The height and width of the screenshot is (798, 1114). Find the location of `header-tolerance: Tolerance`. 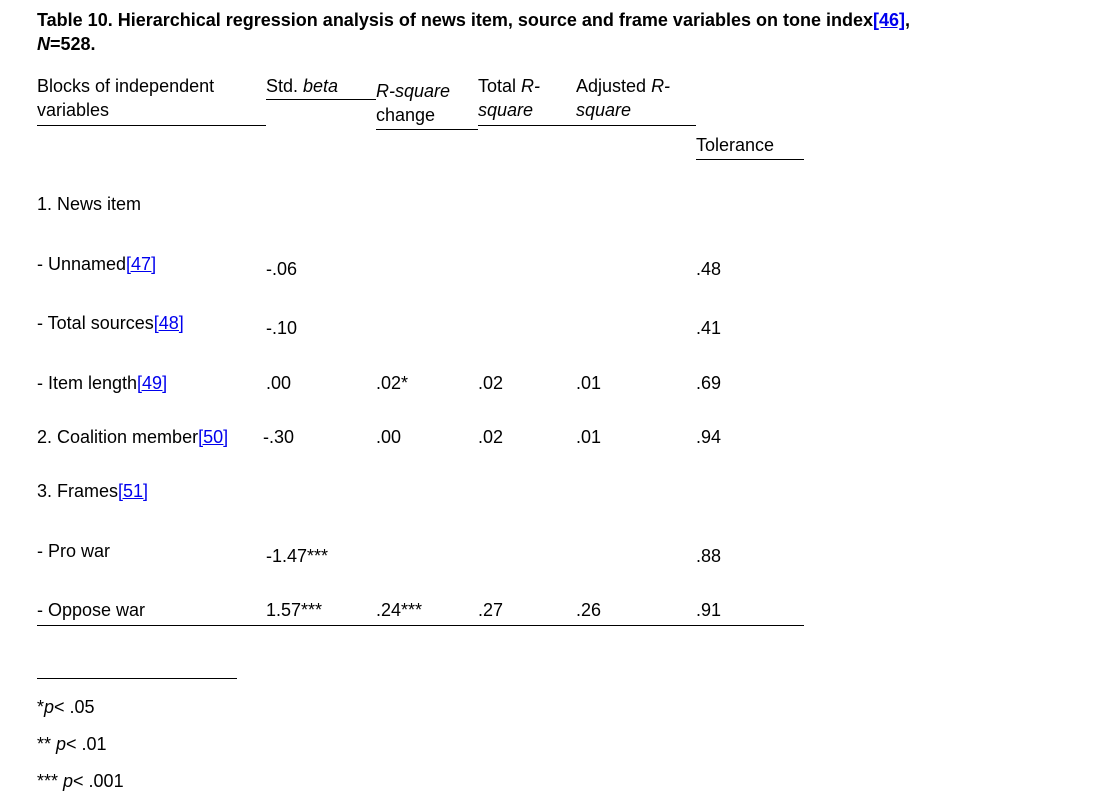

header-tolerance: Tolerance is located at coordinates (735, 145).